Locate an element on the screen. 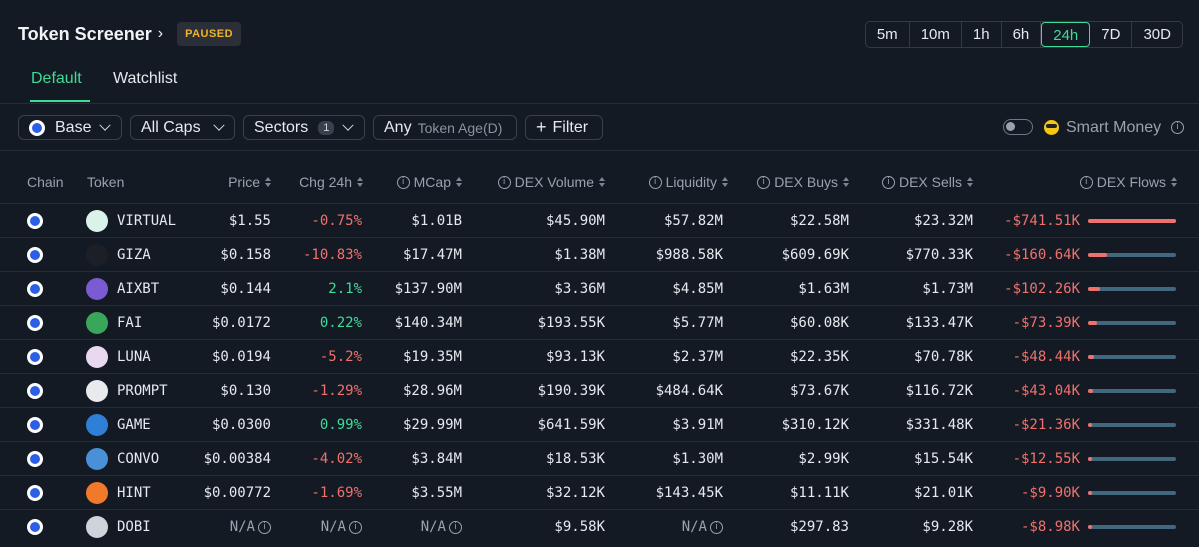 This screenshot has width=1199, height=547. cell-volume: $93.13K is located at coordinates (575, 357).